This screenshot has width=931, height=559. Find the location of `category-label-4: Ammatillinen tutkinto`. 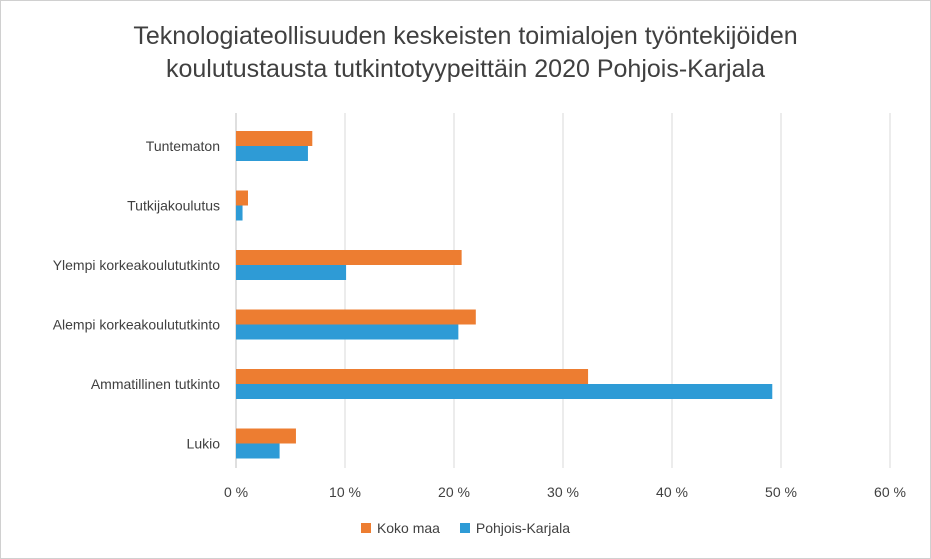

category-label-4: Ammatillinen tutkinto is located at coordinates (155, 384).